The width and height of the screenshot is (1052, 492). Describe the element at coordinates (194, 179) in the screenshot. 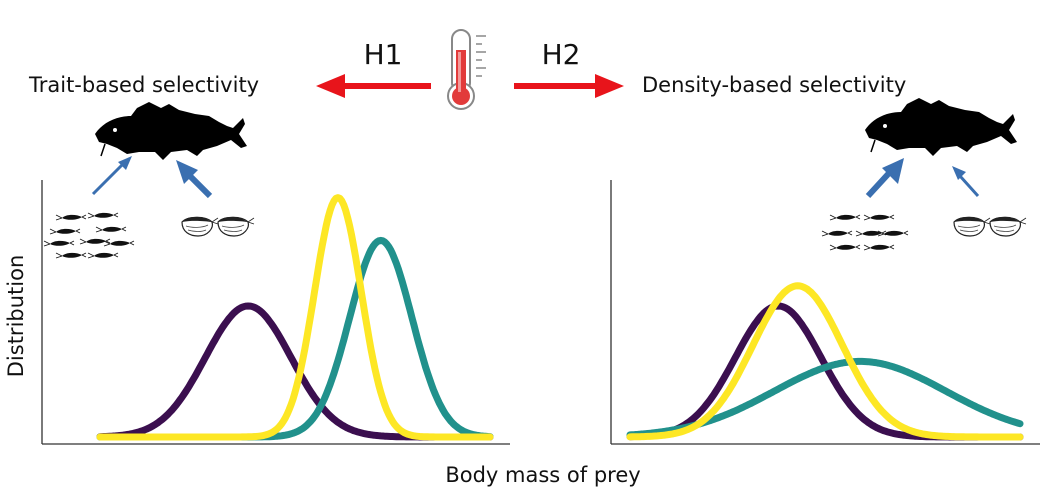

I see `selection-arrow-large-prey-icon` at that location.